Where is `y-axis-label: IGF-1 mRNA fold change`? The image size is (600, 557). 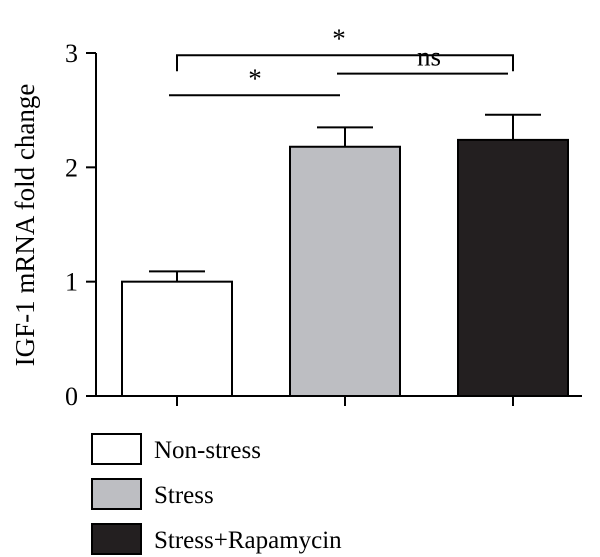
y-axis-label: IGF-1 mRNA fold change is located at coordinates (25, 225).